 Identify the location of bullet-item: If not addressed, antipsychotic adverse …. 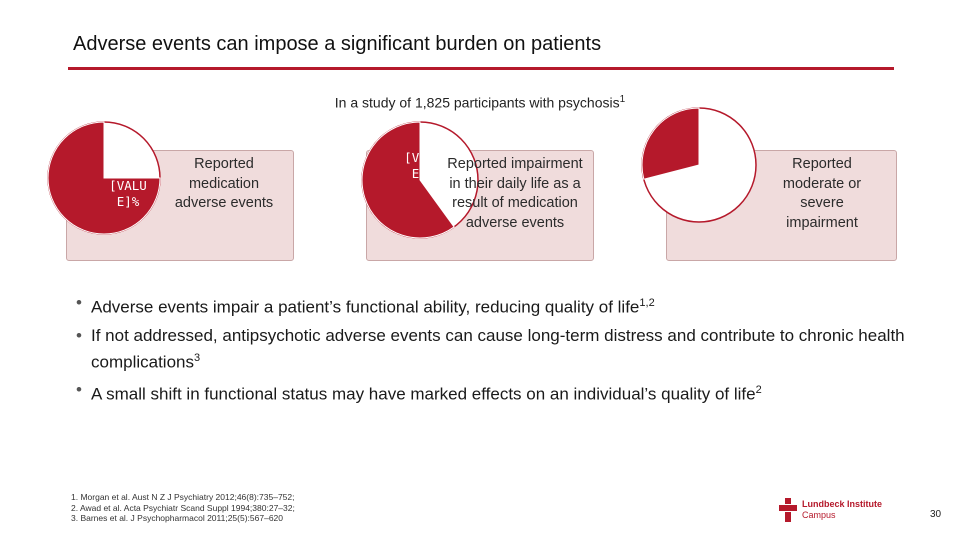
(491, 349).